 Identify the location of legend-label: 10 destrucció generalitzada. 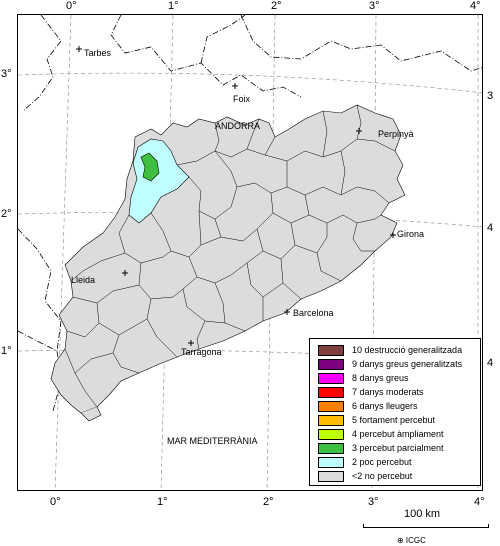
(407, 350).